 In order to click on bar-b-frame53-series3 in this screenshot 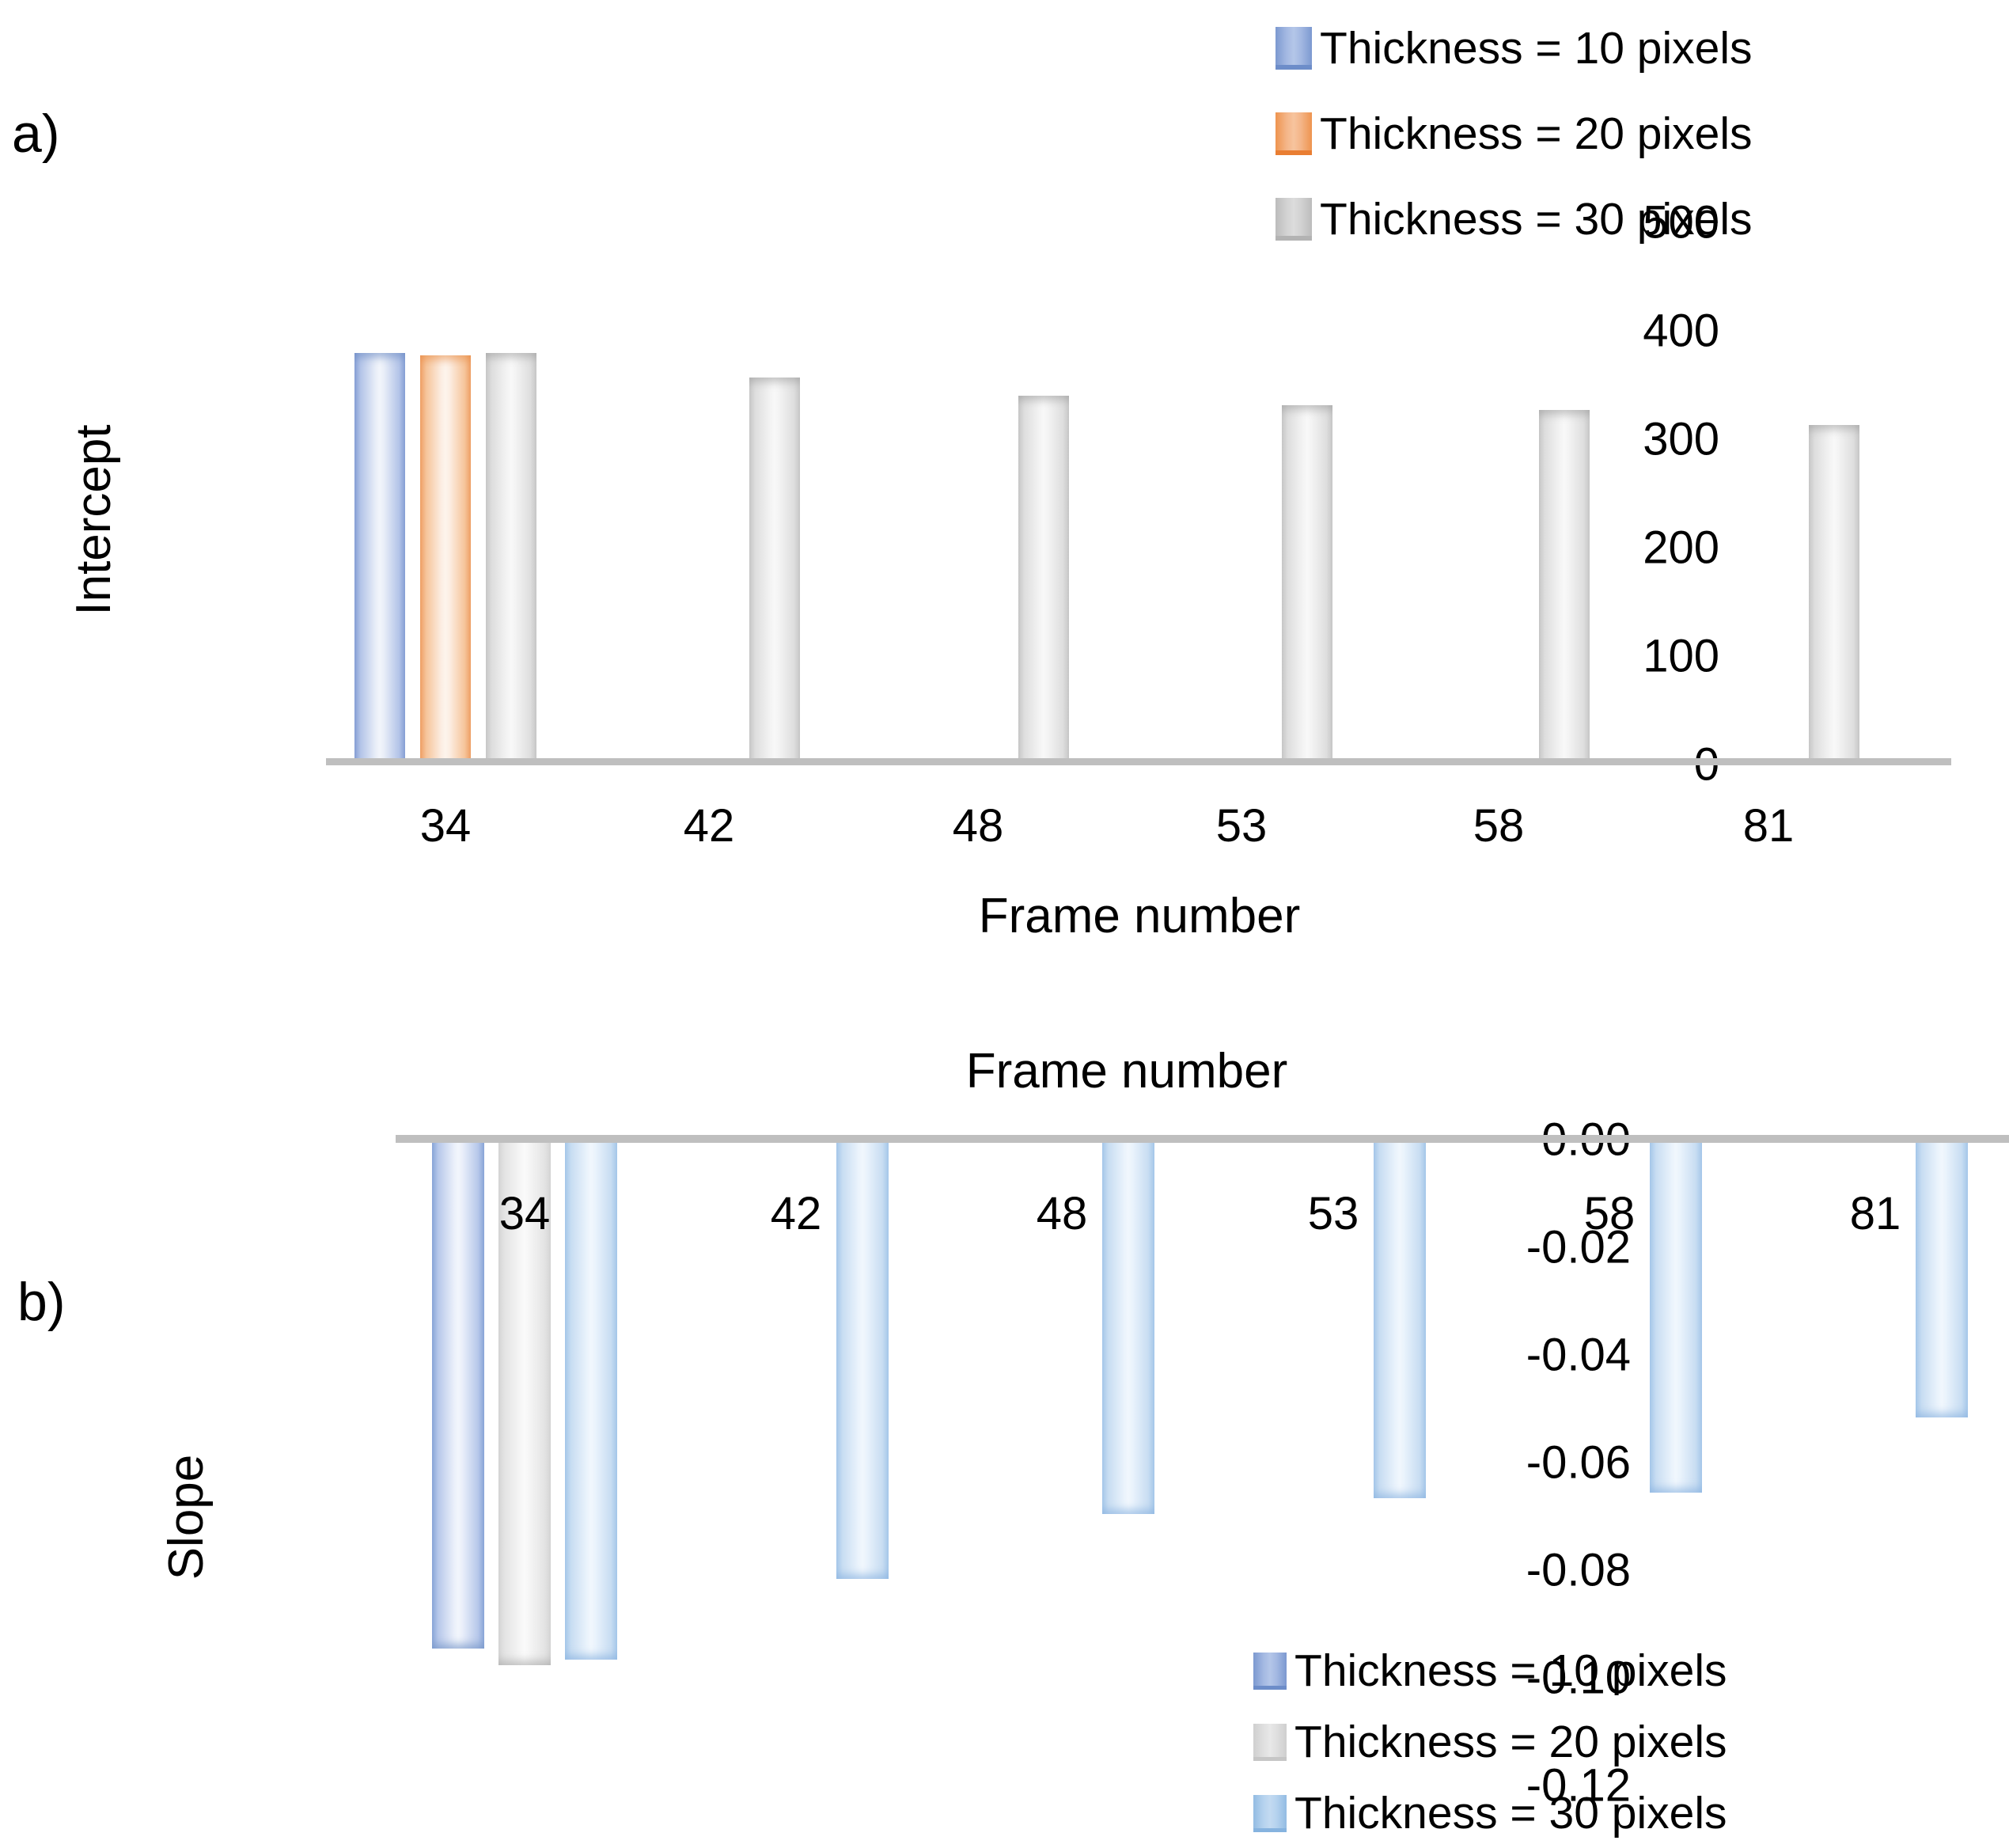, I will do `click(1400, 1320)`.